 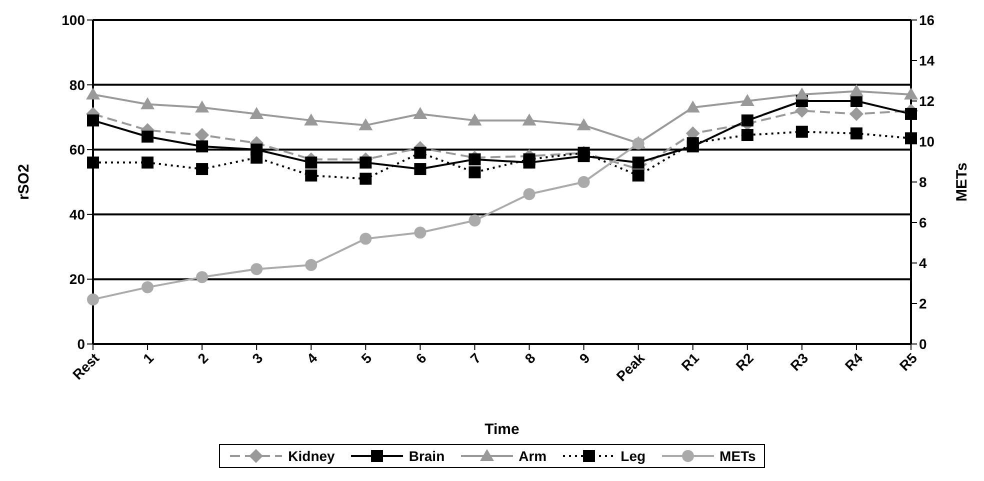 What do you see at coordinates (744, 362) in the screenshot?
I see `x-tick-label: R2` at bounding box center [744, 362].